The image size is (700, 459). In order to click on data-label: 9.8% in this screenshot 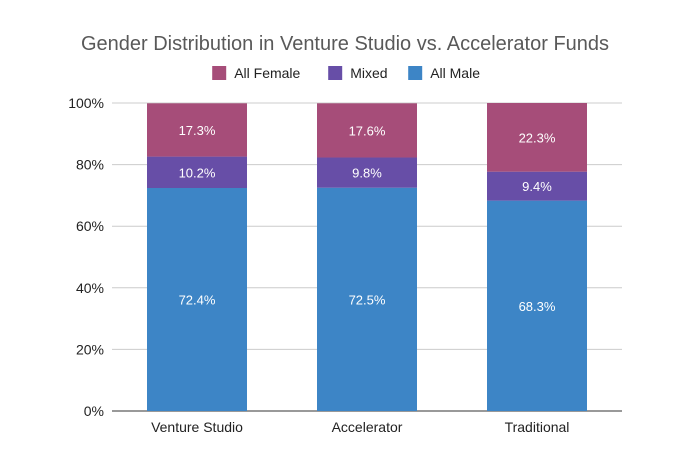, I will do `click(367, 173)`.